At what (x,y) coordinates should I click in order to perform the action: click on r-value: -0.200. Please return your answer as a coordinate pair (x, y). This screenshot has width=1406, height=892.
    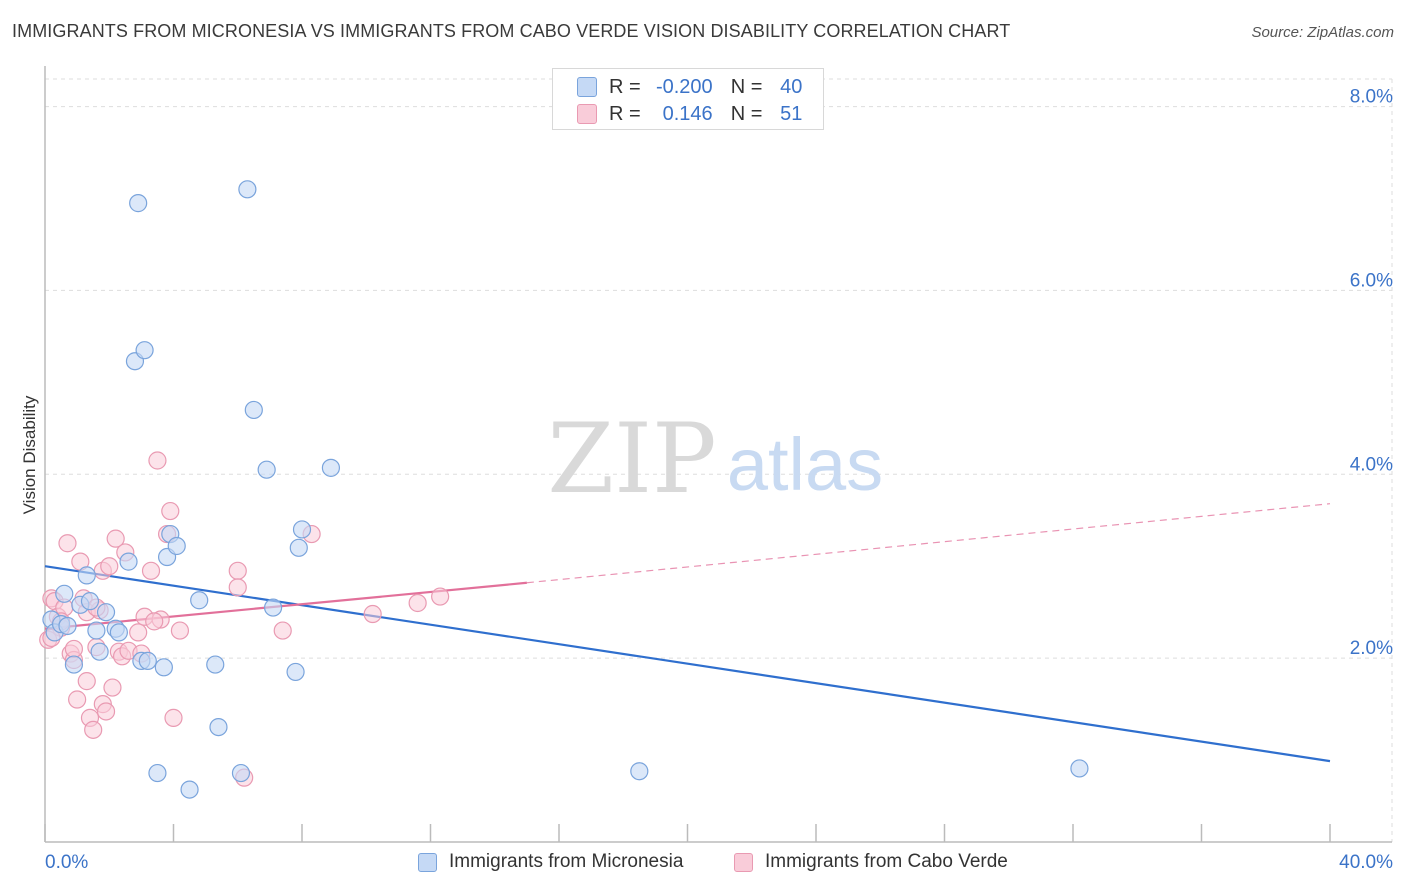
    Looking at the image, I should click on (684, 86).